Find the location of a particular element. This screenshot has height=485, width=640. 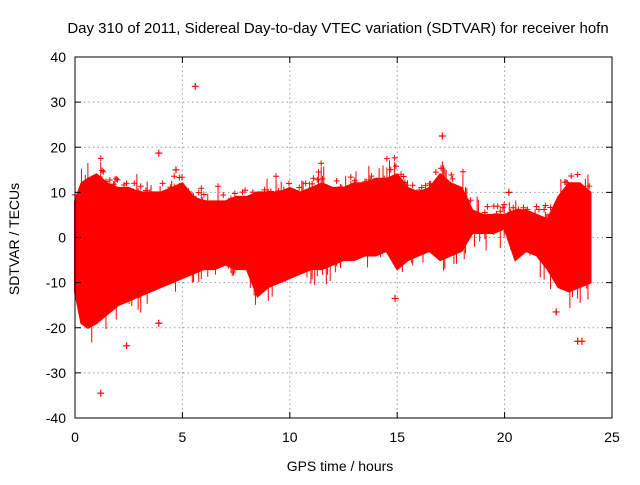

y-tick-label: -40 is located at coordinates (56, 418).